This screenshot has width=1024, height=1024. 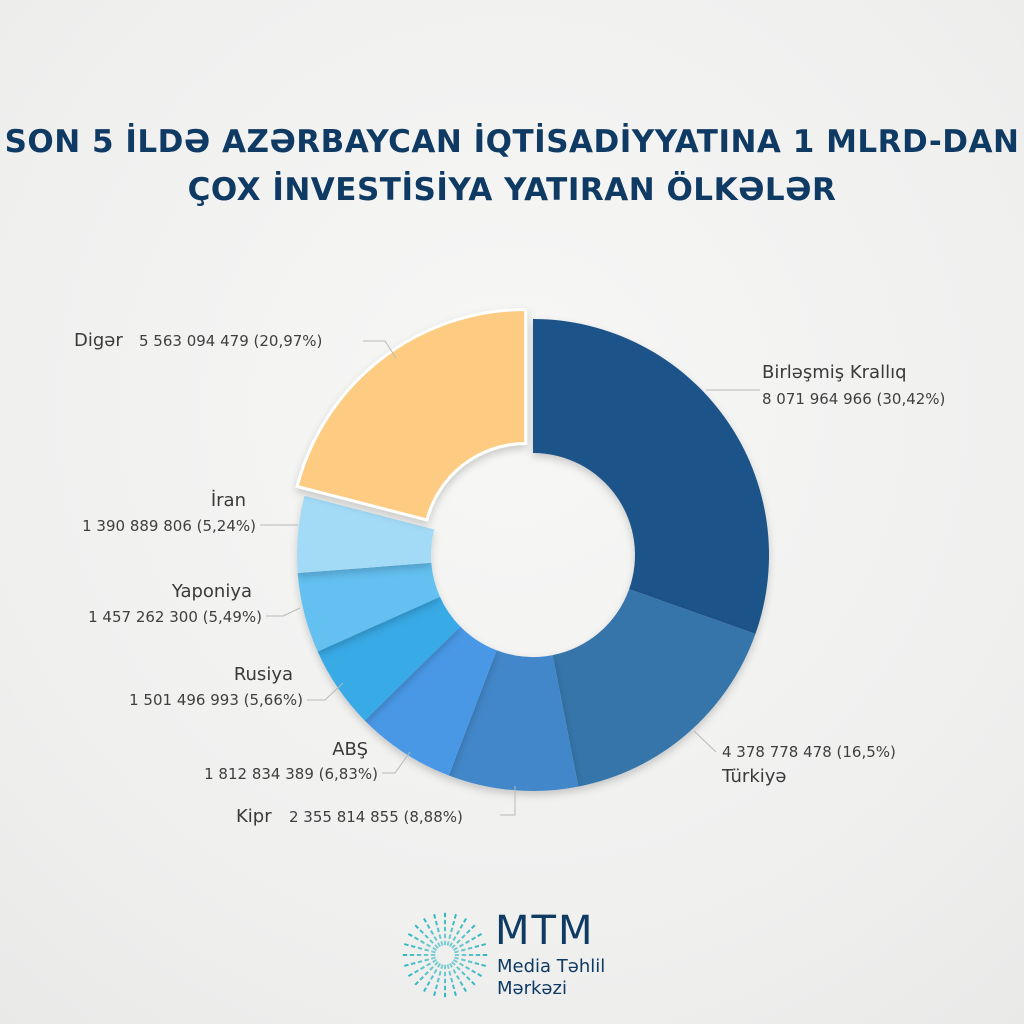 I want to click on slice-diger, so click(x=411, y=415).